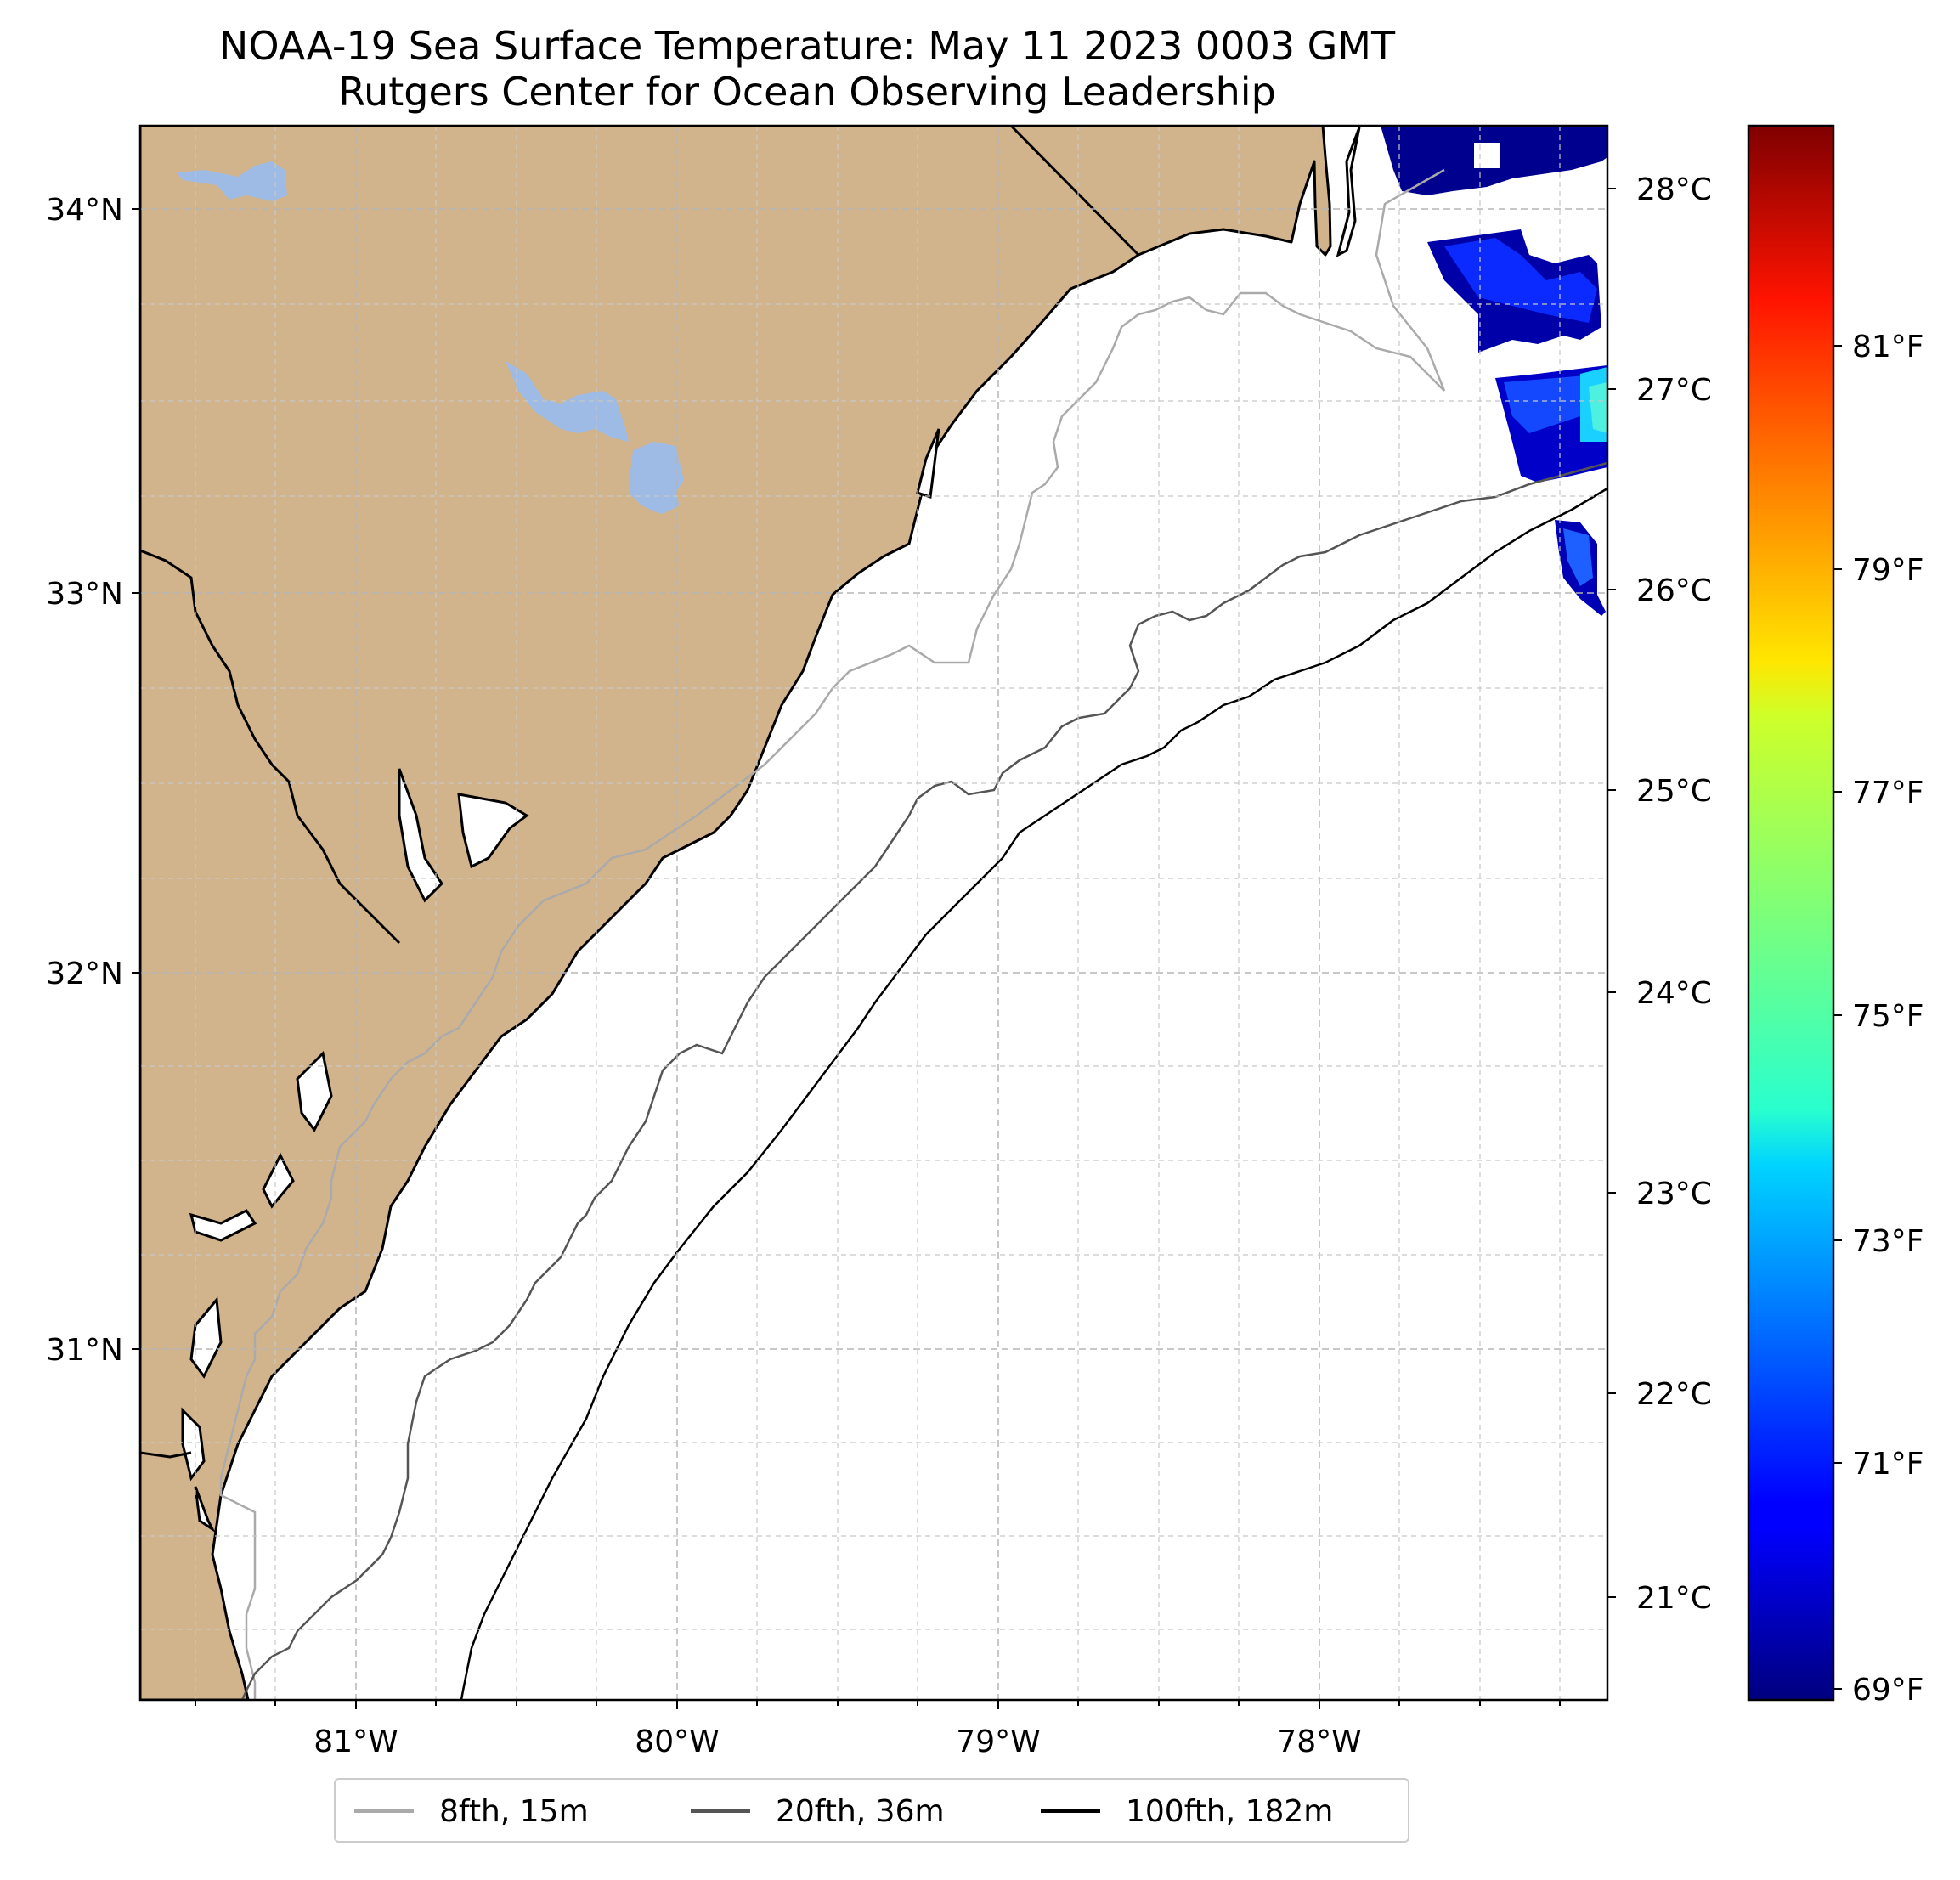 Image resolution: width=1960 pixels, height=1880 pixels. What do you see at coordinates (1888, 347) in the screenshot?
I see `fahrenheit-label: 81°F` at bounding box center [1888, 347].